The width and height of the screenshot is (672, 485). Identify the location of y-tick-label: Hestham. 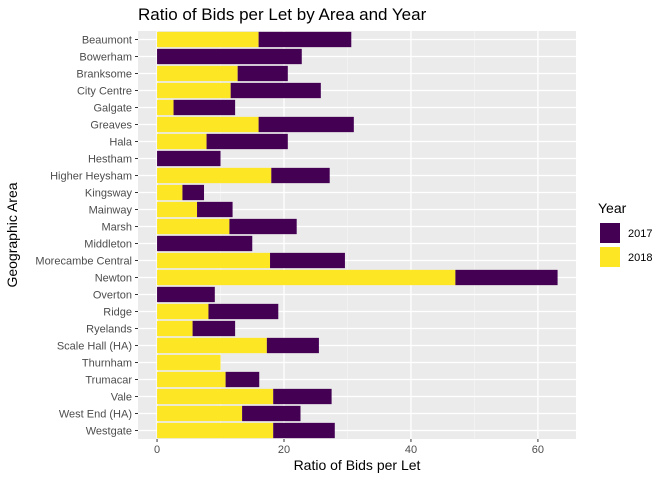
(110, 160).